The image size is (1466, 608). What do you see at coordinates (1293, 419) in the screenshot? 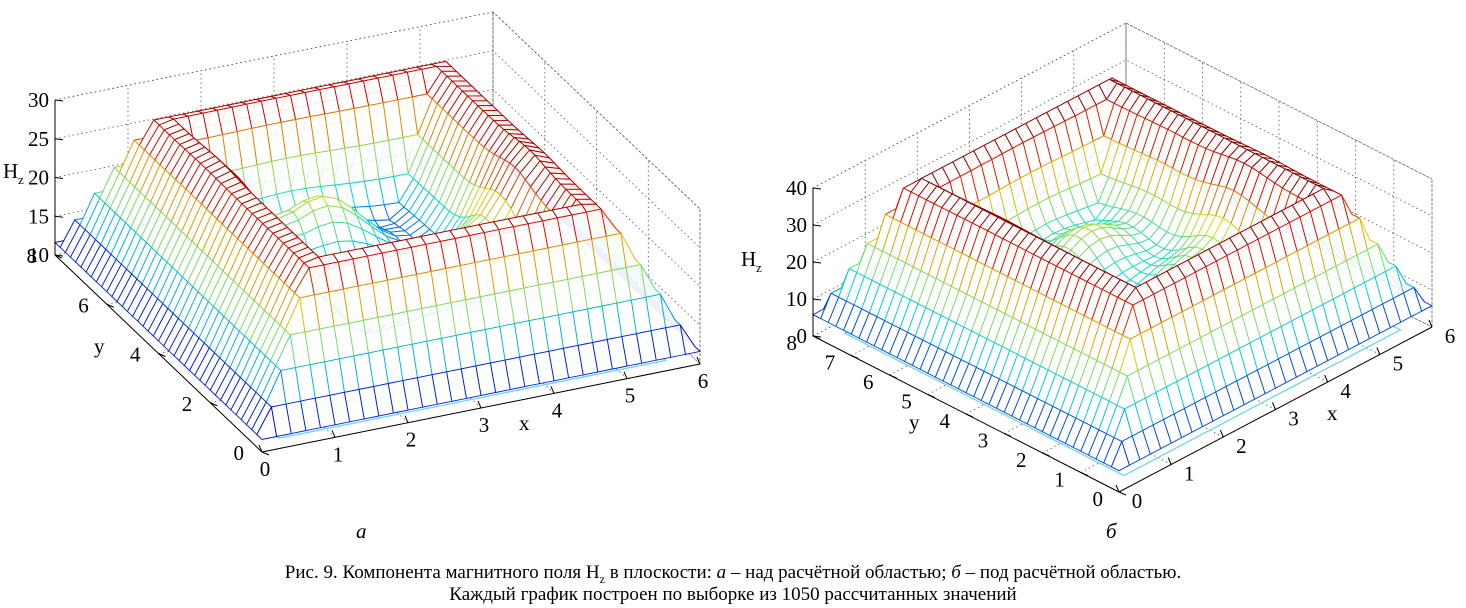
I see `plot-b-x-tick-label: 3` at bounding box center [1293, 419].